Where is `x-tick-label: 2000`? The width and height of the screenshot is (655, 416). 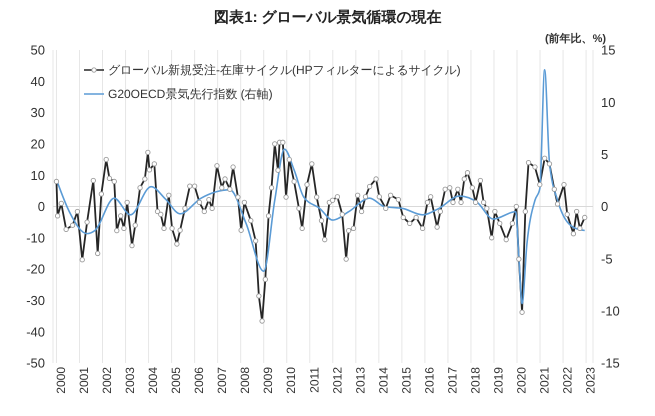
x-tick-label: 2000 is located at coordinates (61, 380).